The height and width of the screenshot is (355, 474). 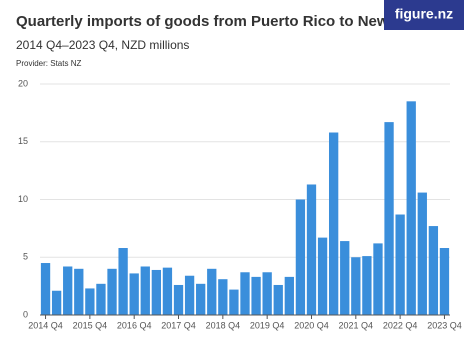 What do you see at coordinates (90, 325) in the screenshot?
I see `x-tick-label: 2015 Q4` at bounding box center [90, 325].